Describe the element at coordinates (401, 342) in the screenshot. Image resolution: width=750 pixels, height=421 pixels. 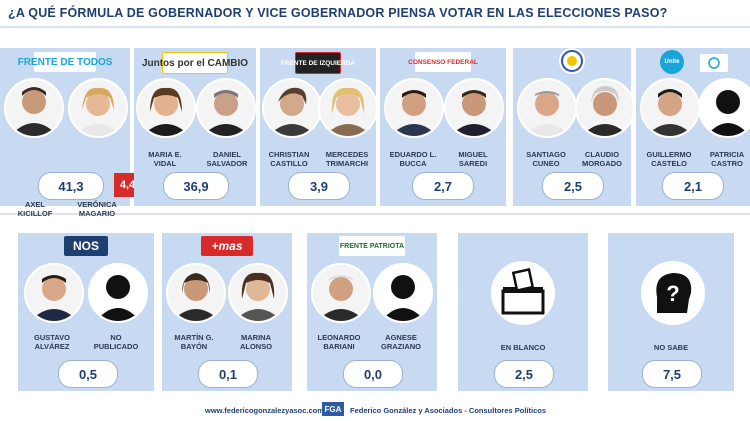
I see `candidate-name: AGNESE GRAZIANO` at that location.